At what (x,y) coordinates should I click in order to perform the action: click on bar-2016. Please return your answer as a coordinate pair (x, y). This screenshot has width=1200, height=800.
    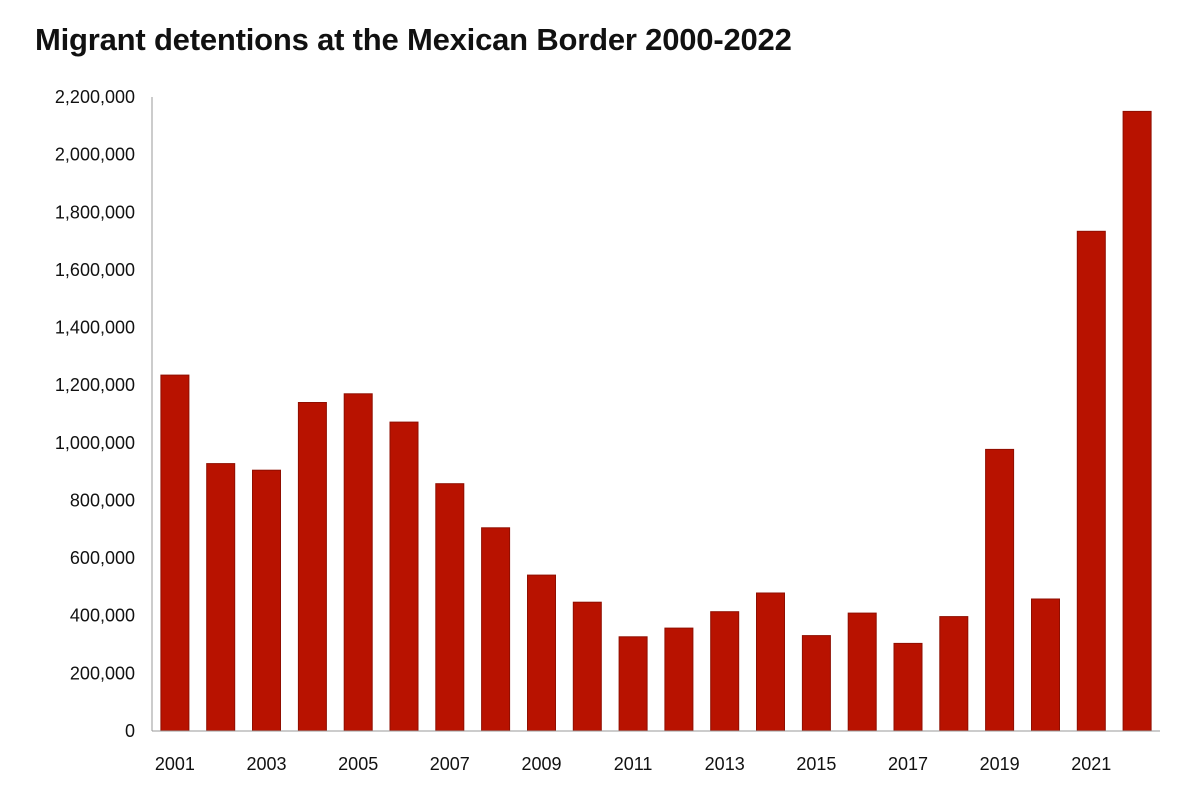
    Looking at the image, I should click on (862, 672).